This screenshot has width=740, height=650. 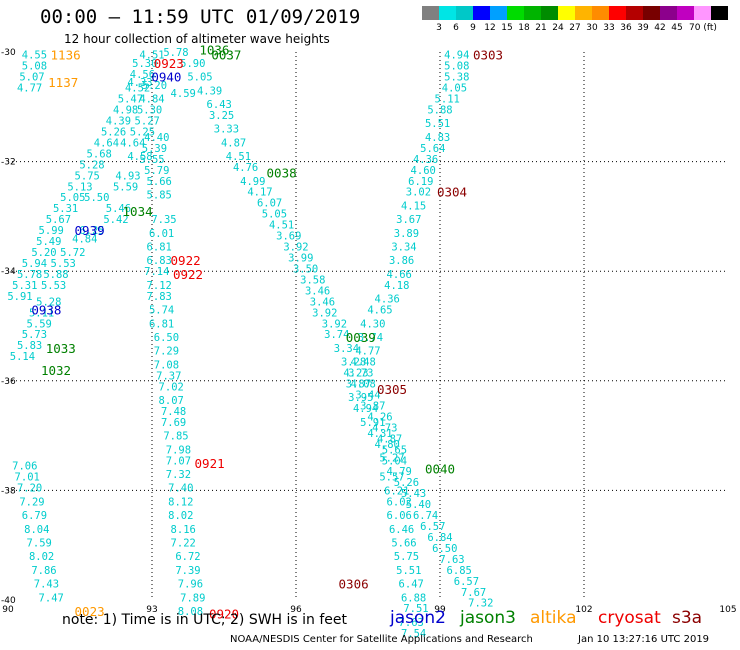 I want to click on swh-value-label: 4.15, so click(x=413, y=206).